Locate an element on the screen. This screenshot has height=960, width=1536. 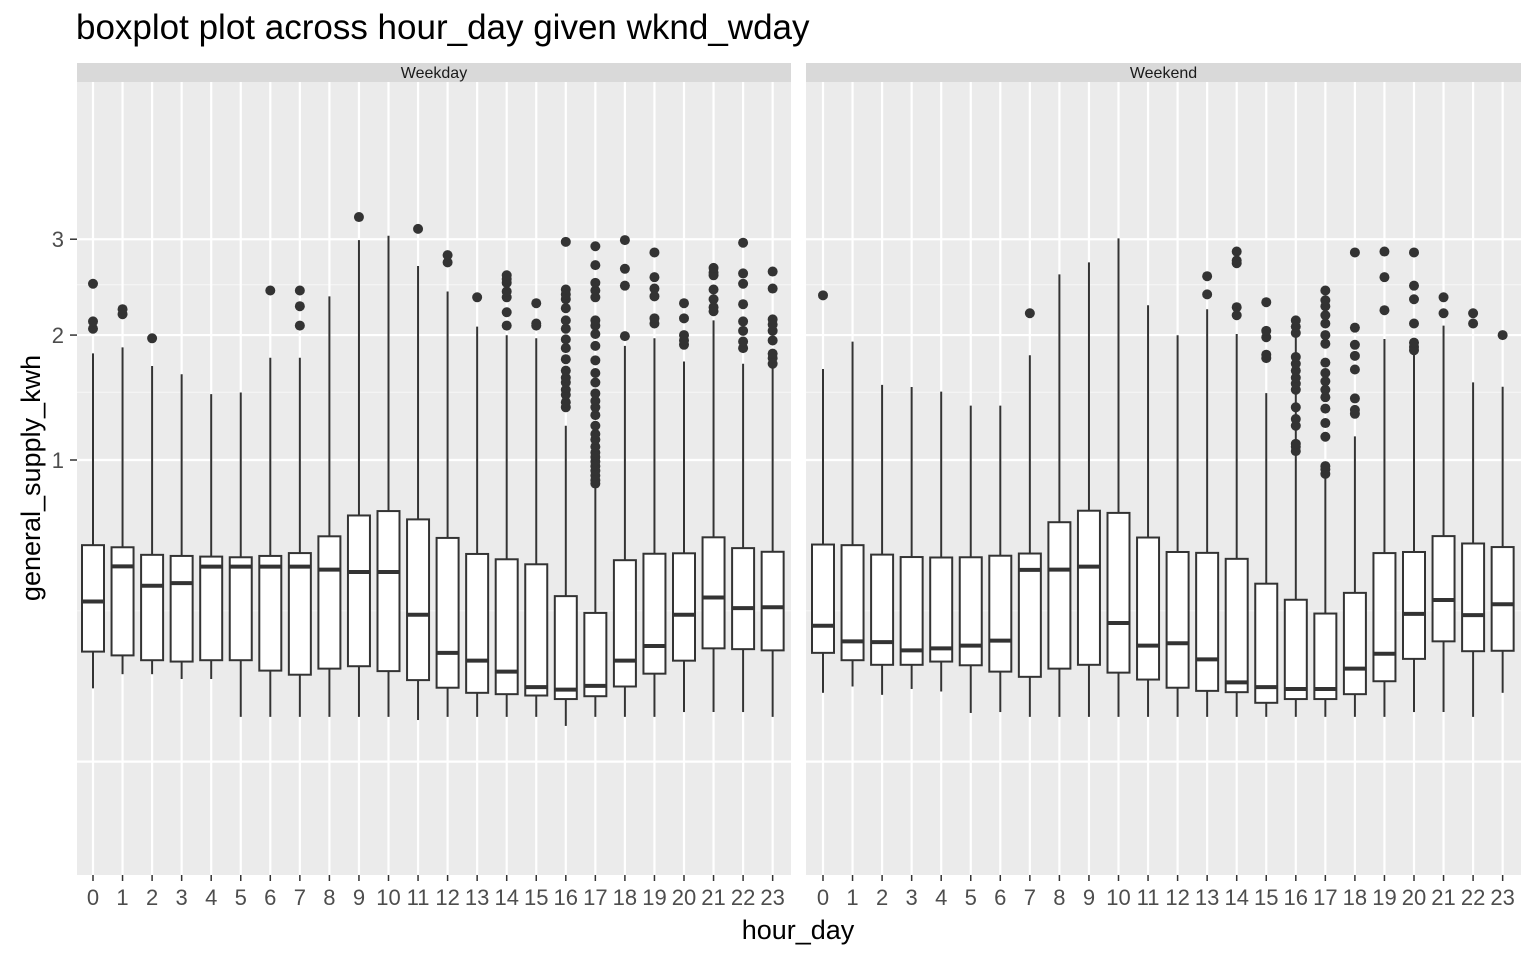
facet-strip is located at coordinates (1163, 72).